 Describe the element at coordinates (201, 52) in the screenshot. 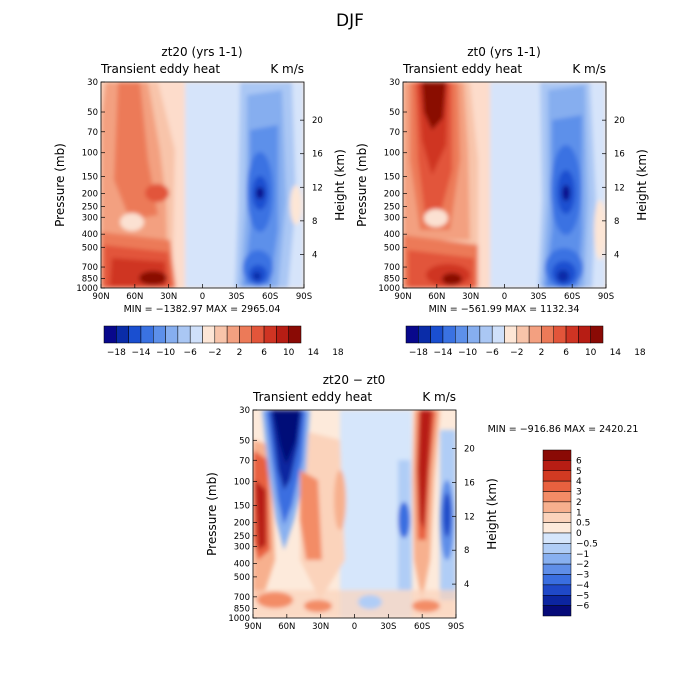

I see `panel-title: zt20 (yrs 1-1)` at that location.